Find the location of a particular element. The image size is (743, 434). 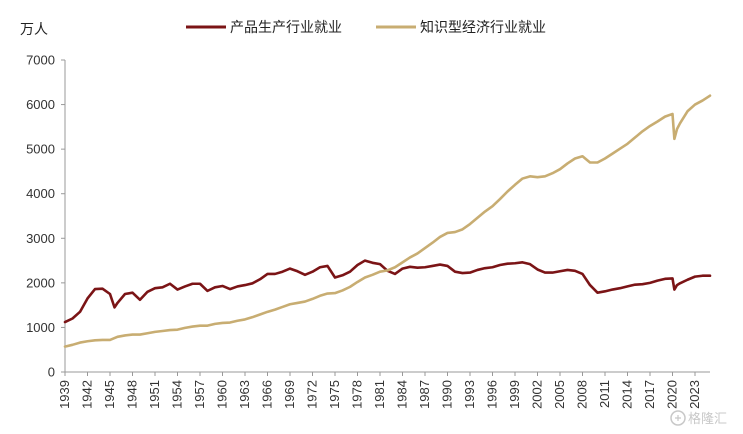

y-tick-label: 4000 is located at coordinates (40, 193).